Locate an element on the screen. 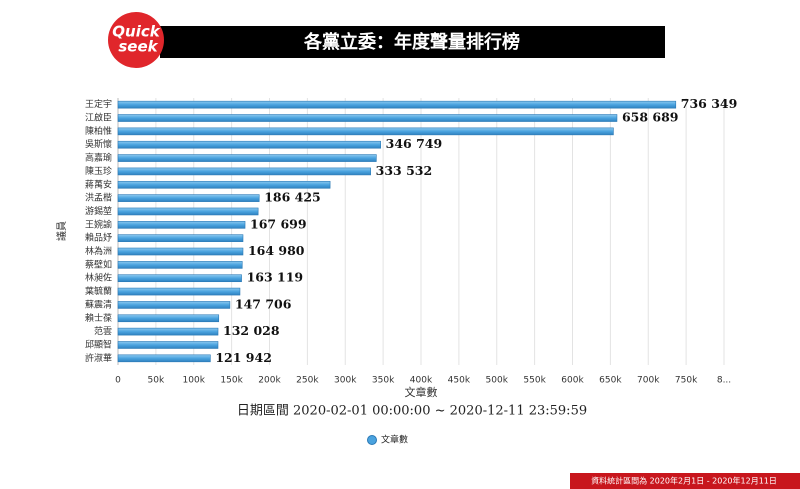  y-tick-label: 范雲 is located at coordinates (103, 331).